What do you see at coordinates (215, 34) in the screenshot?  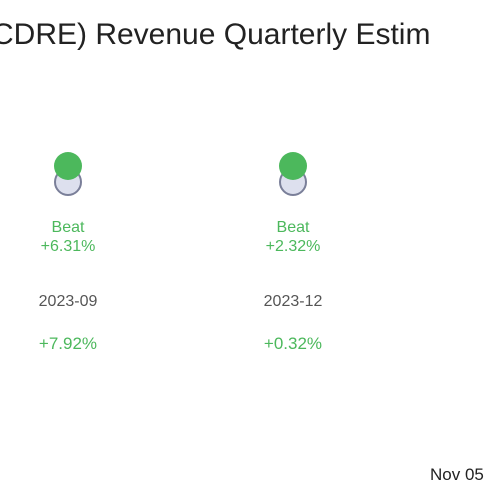 I see `chart-title: CDRE) Revenue Quarterly Estim` at bounding box center [215, 34].